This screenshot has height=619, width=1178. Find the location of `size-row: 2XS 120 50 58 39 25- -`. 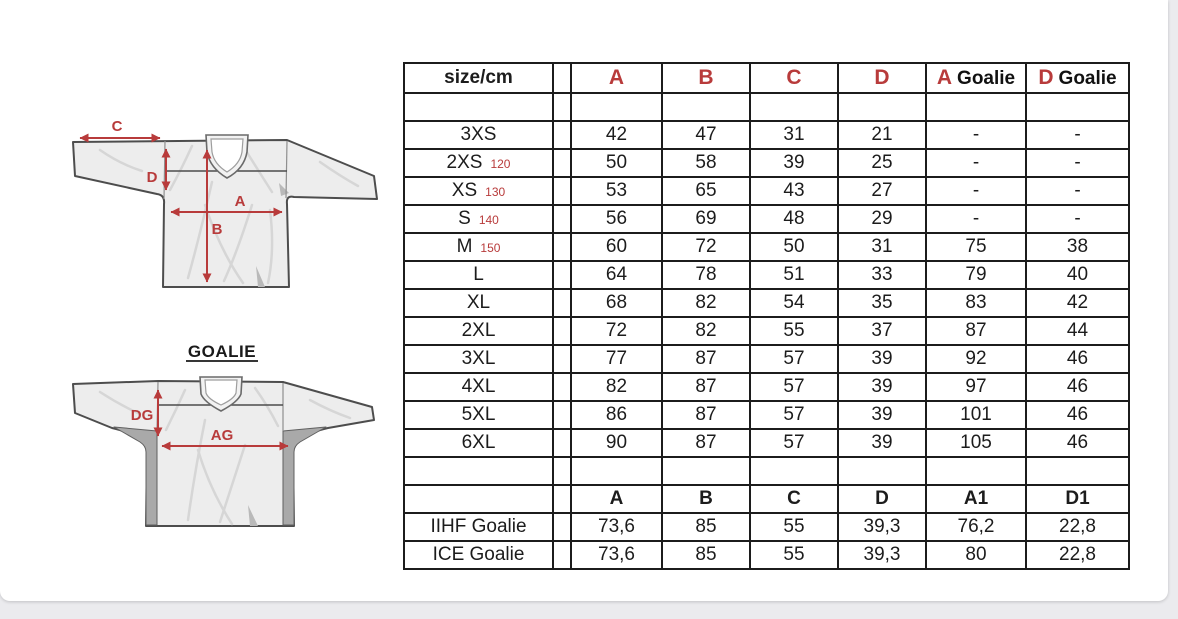

size-row: 2XS 120 50 58 39 25- - is located at coordinates (766, 163).